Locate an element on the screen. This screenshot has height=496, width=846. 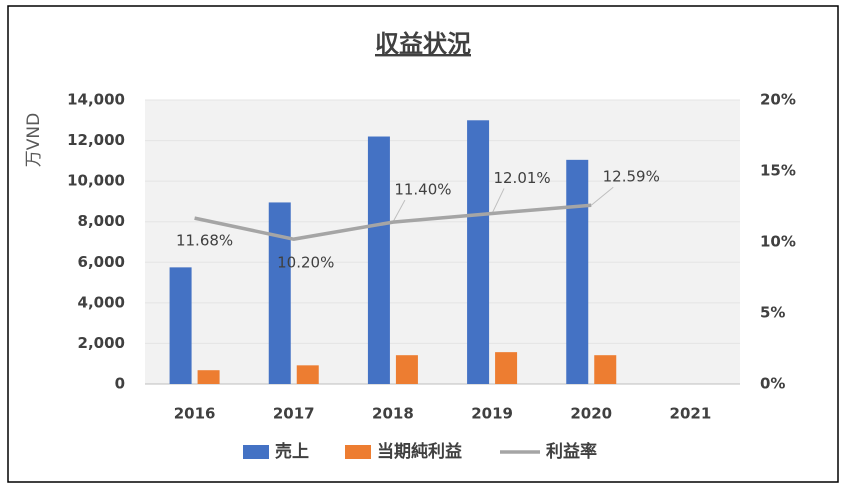
data-label: 11.40% is located at coordinates (422, 190).